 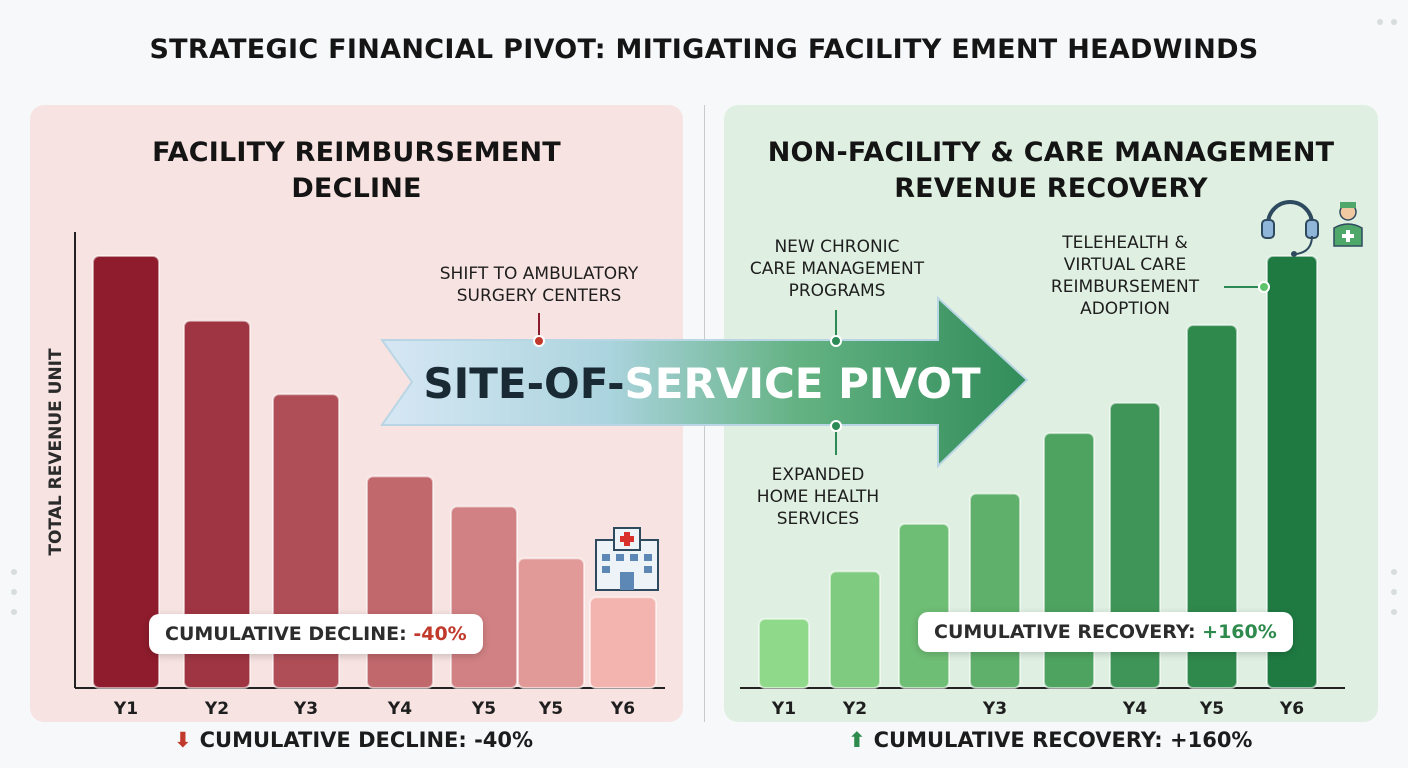 What do you see at coordinates (523, 383) in the screenshot?
I see `arrow-label-part1: SITE-OF-` at bounding box center [523, 383].